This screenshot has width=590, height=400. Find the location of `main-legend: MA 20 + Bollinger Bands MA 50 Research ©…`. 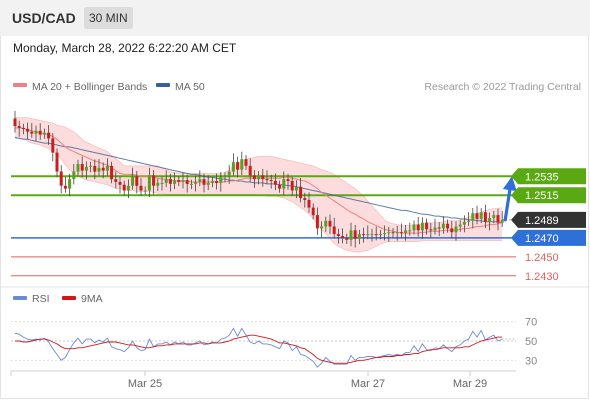

main-legend: MA 20 + Bollinger Bands MA 50 Research ©… is located at coordinates (297, 87).